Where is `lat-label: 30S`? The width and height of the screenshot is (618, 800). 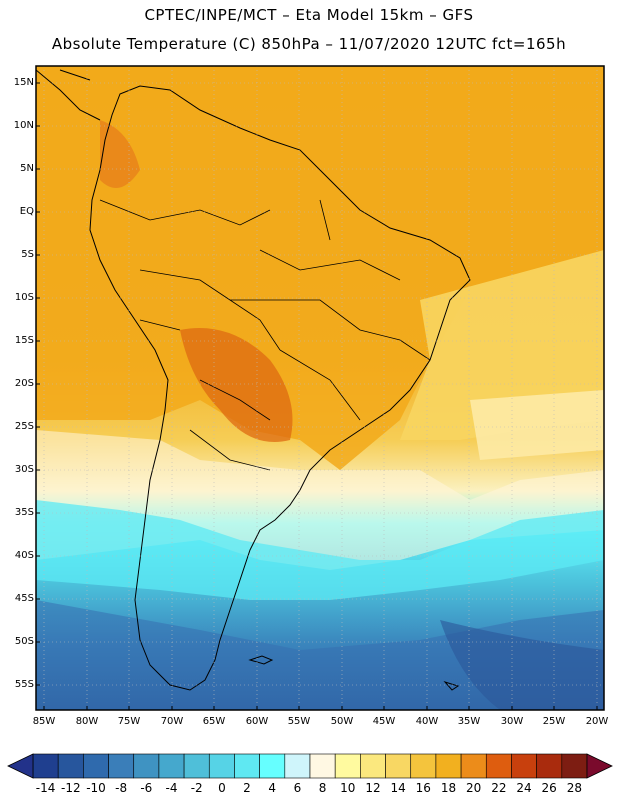
lat-label: 30S is located at coordinates (24, 469).